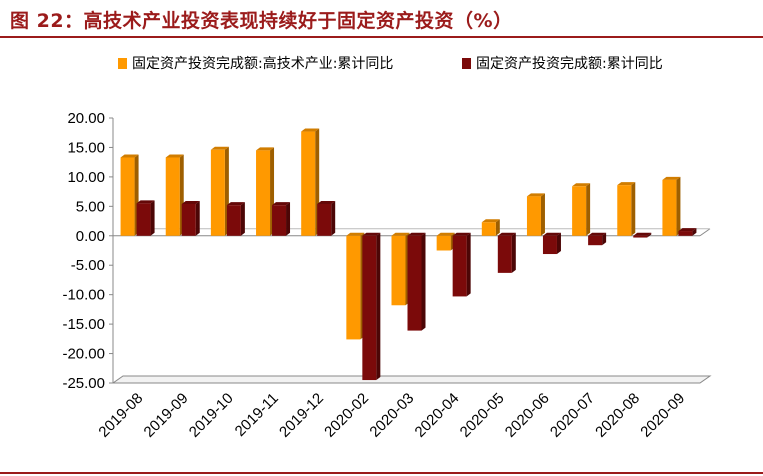 Image resolution: width=763 pixels, height=476 pixels. What do you see at coordinates (261, 21) in the screenshot?
I see `figure-title: 图 22：高技术产业投资表现持续好于固定资产投资（%）` at bounding box center [261, 21].